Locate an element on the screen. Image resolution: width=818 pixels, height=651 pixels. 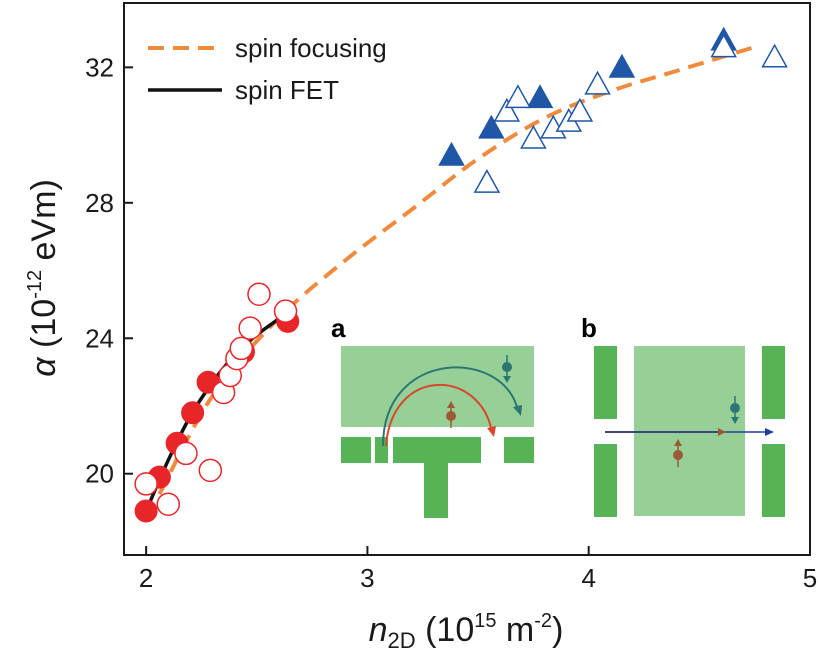
inset-a-gate-stem is located at coordinates (436, 477).